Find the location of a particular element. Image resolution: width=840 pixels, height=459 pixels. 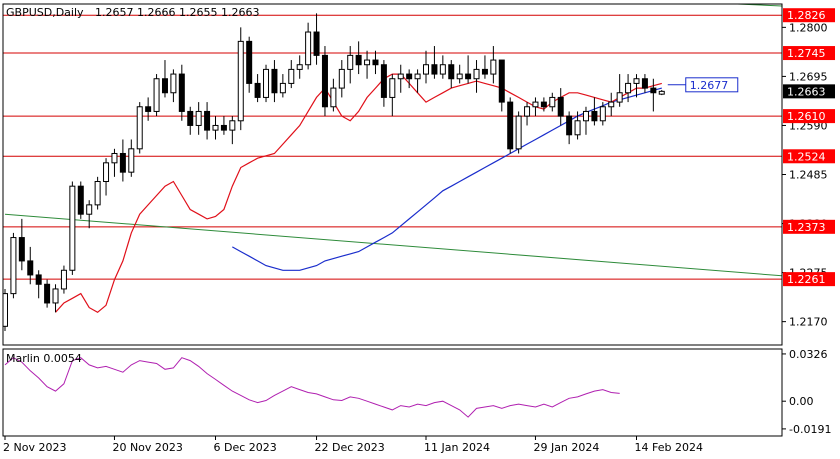

date-tick-label: 2 Nov 2023 is located at coordinates (34, 447).